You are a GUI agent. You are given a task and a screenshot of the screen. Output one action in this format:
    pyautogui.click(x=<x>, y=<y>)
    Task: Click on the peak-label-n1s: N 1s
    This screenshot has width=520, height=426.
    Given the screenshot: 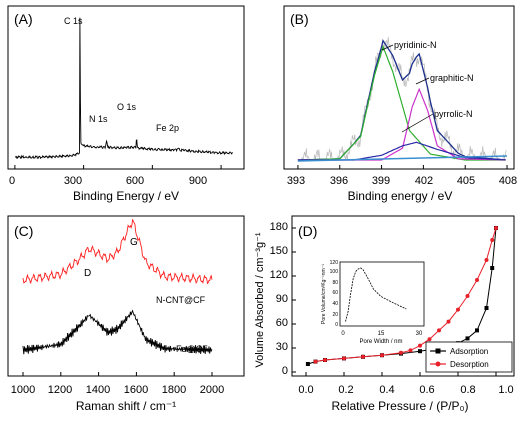 What is the action you would take?
    pyautogui.click(x=98, y=119)
    